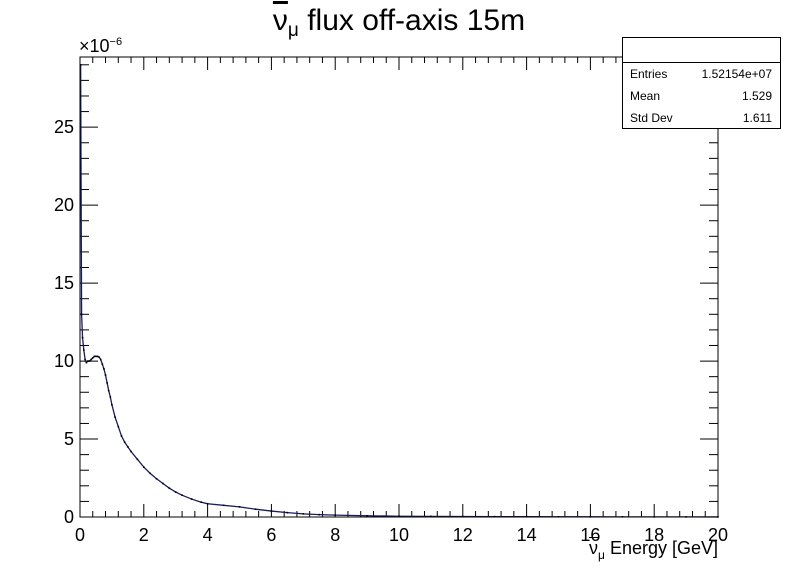 Image resolution: width=798 pixels, height=576 pixels. What do you see at coordinates (64, 127) in the screenshot?
I see `y-tick-label: 25` at bounding box center [64, 127].